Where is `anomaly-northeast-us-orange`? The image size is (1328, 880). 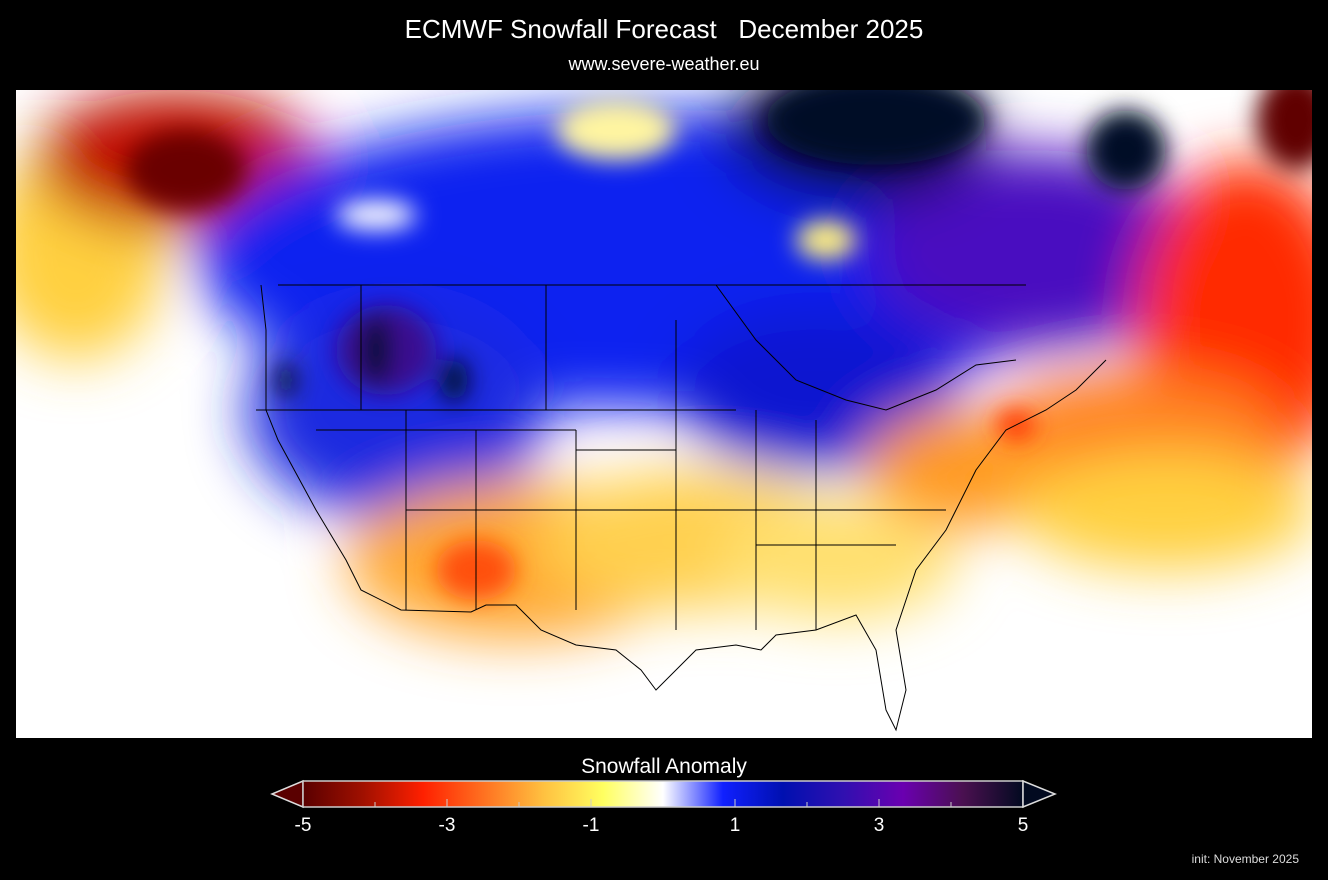
anomaly-northeast-us-orange is located at coordinates (956, 470).